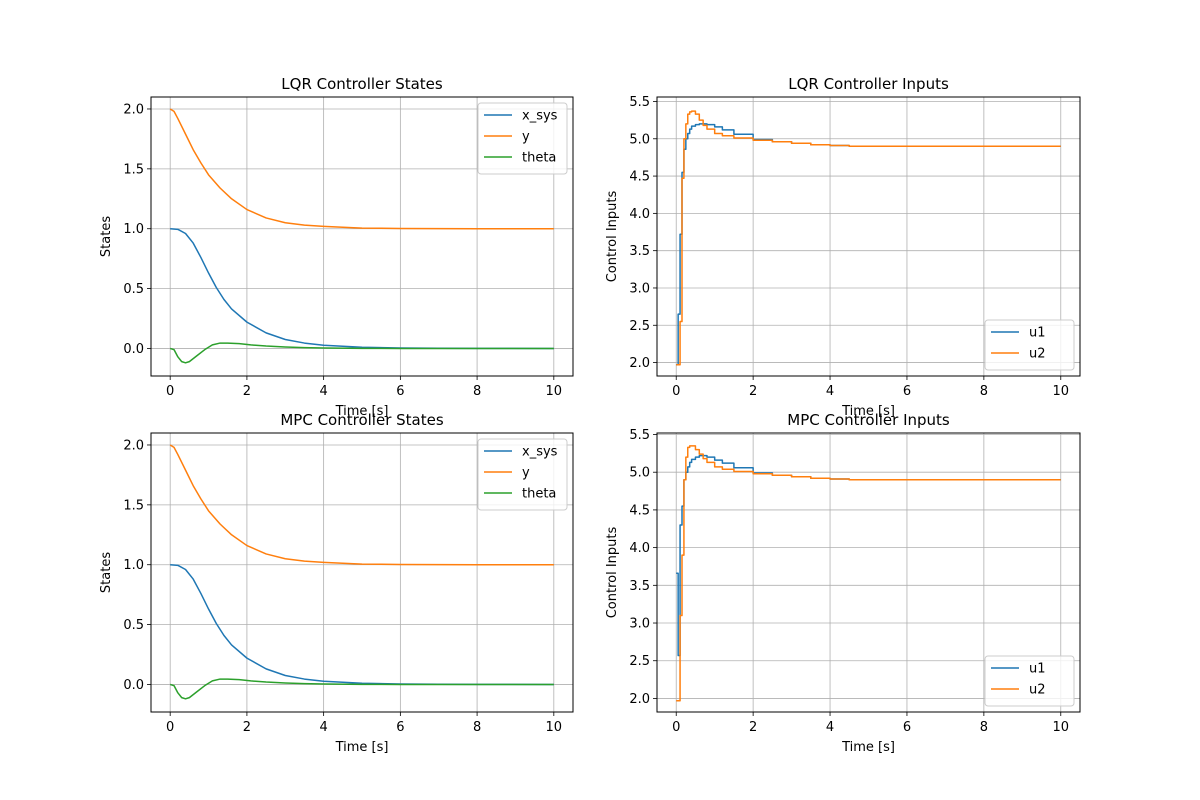  Describe the element at coordinates (868, 84) in the screenshot. I see `chart-title: LQR Controller Inputs` at that location.